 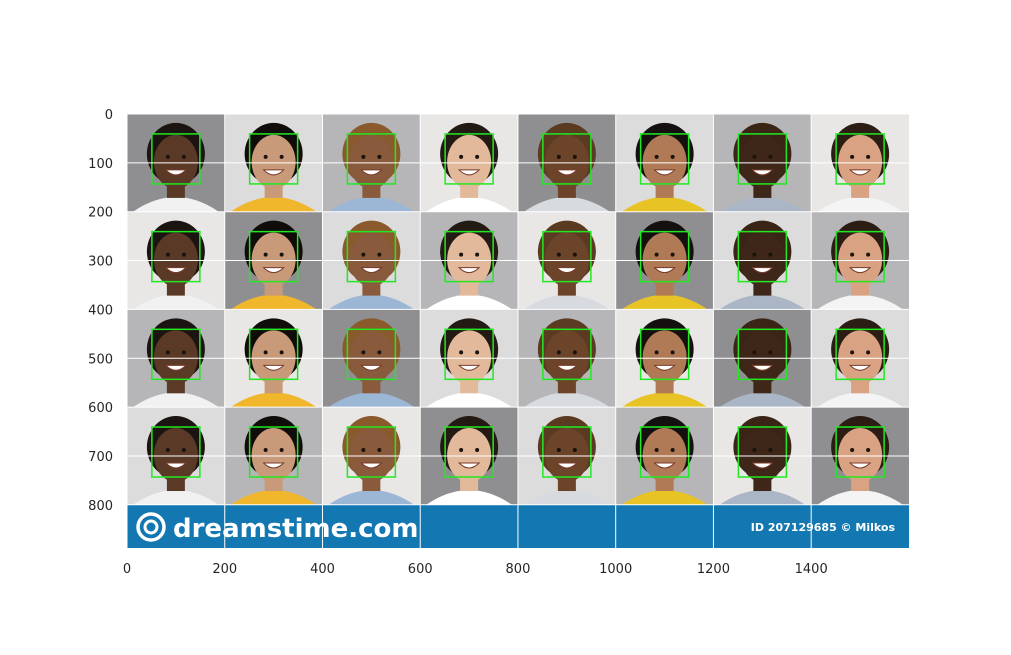 I want to click on x-tick-label: 200, so click(x=224, y=569).